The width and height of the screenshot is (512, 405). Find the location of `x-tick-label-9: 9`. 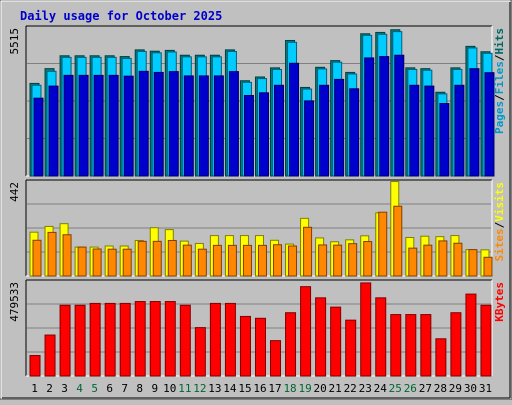

x-tick-label-9: 9 is located at coordinates (154, 388).